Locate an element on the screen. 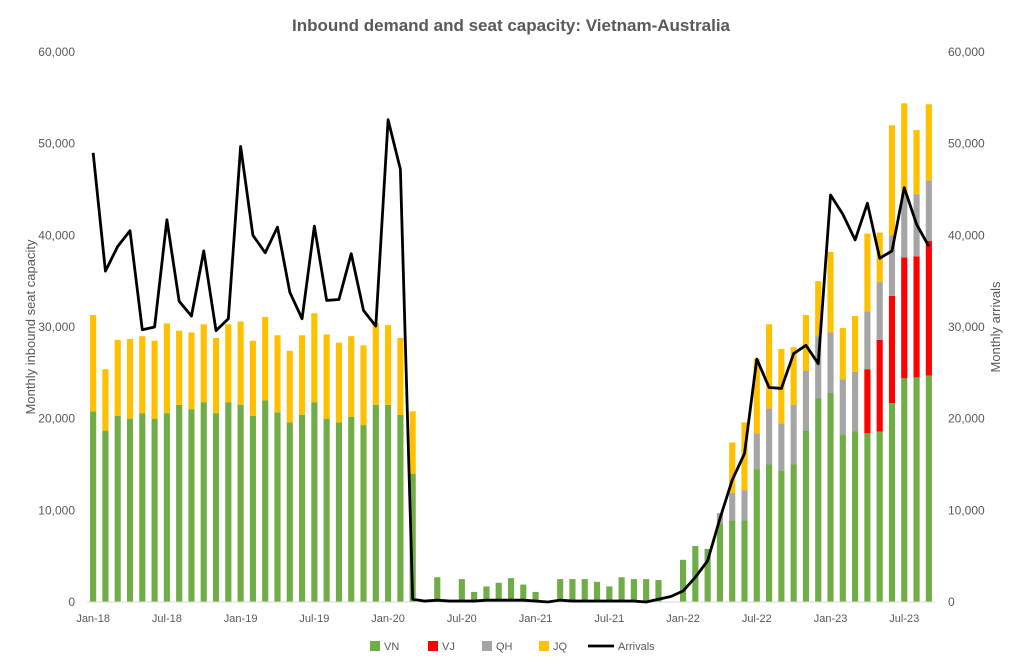 Image resolution: width=1024 pixels, height=668 pixels. y2-tick-label: 20,000 is located at coordinates (966, 419).